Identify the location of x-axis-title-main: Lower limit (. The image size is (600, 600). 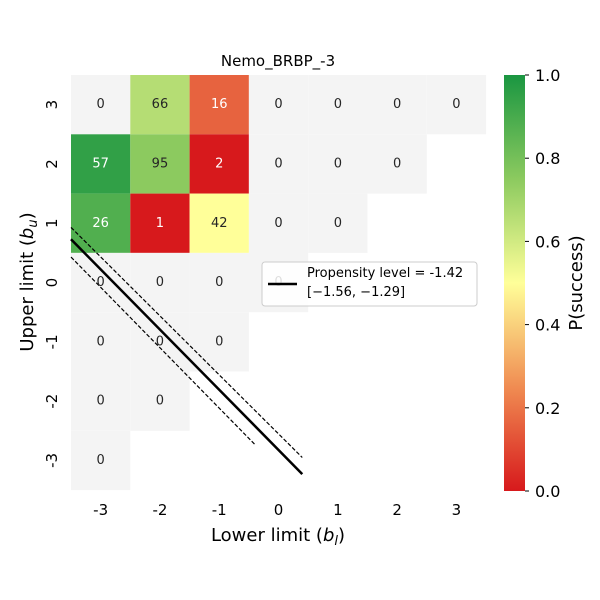
(267, 535).